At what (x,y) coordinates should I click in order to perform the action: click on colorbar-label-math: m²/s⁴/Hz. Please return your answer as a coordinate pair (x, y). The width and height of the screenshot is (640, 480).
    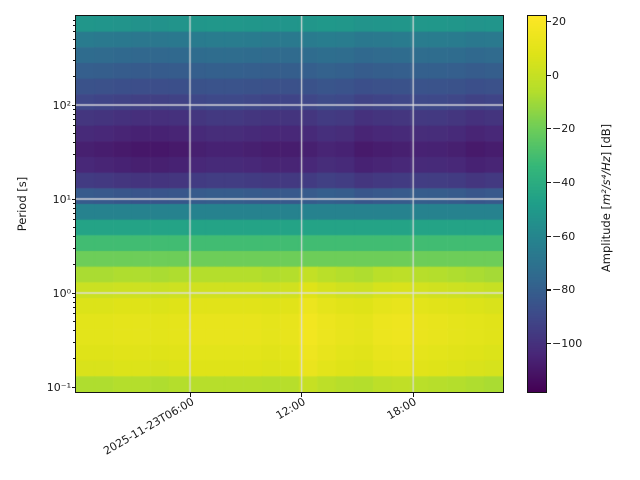
    Looking at the image, I should click on (606, 181).